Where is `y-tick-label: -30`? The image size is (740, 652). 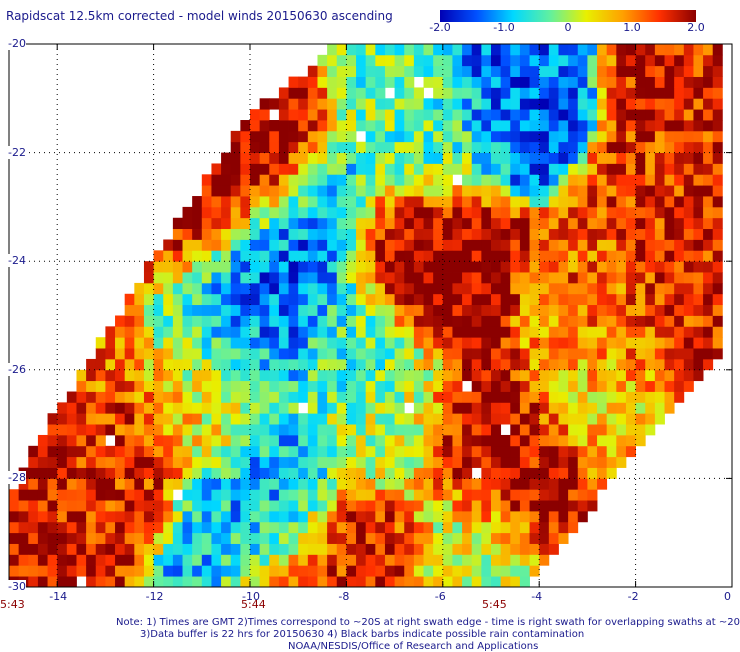 y-tick-label: -30 is located at coordinates (17, 586).